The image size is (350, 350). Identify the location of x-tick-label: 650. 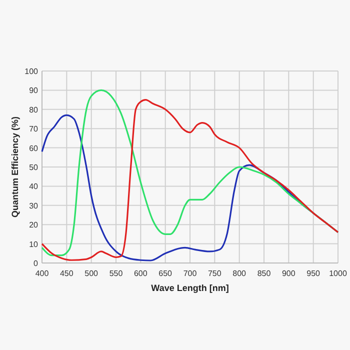
(165, 273).